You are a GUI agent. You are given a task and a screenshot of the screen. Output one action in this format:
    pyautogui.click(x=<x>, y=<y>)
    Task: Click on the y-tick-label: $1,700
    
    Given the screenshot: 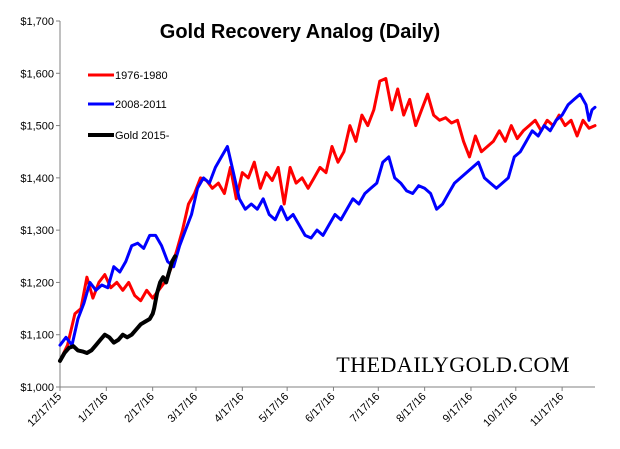 What is the action you would take?
    pyautogui.click(x=37, y=22)
    